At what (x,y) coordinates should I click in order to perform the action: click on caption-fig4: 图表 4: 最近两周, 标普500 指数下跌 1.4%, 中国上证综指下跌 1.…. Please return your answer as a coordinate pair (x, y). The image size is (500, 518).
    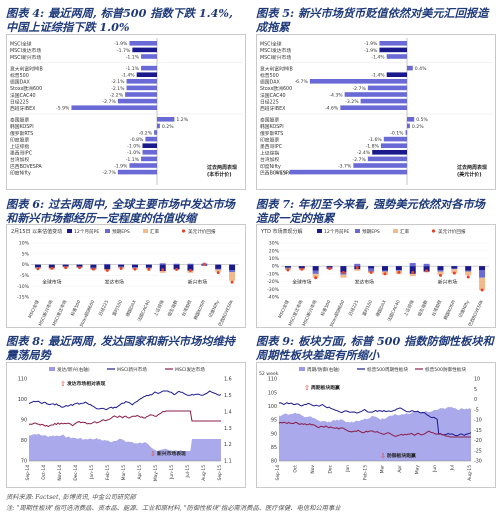
    Looking at the image, I should click on (119, 20).